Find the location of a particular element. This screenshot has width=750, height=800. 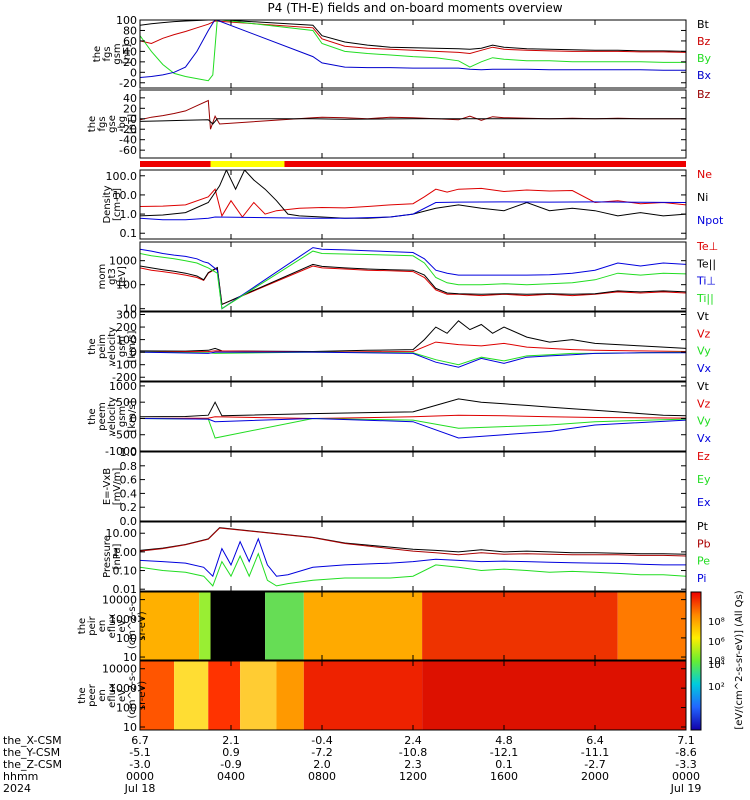

ephemeris-value: -0.4 is located at coordinates (321, 740).